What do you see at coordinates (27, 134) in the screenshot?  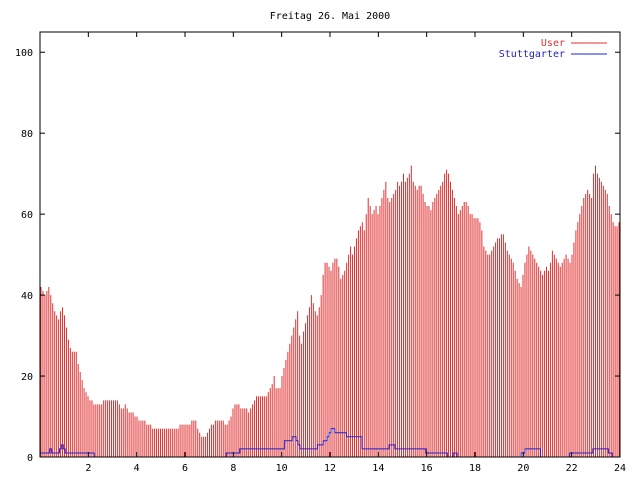 I see `y-tick-label: 80` at bounding box center [27, 134].